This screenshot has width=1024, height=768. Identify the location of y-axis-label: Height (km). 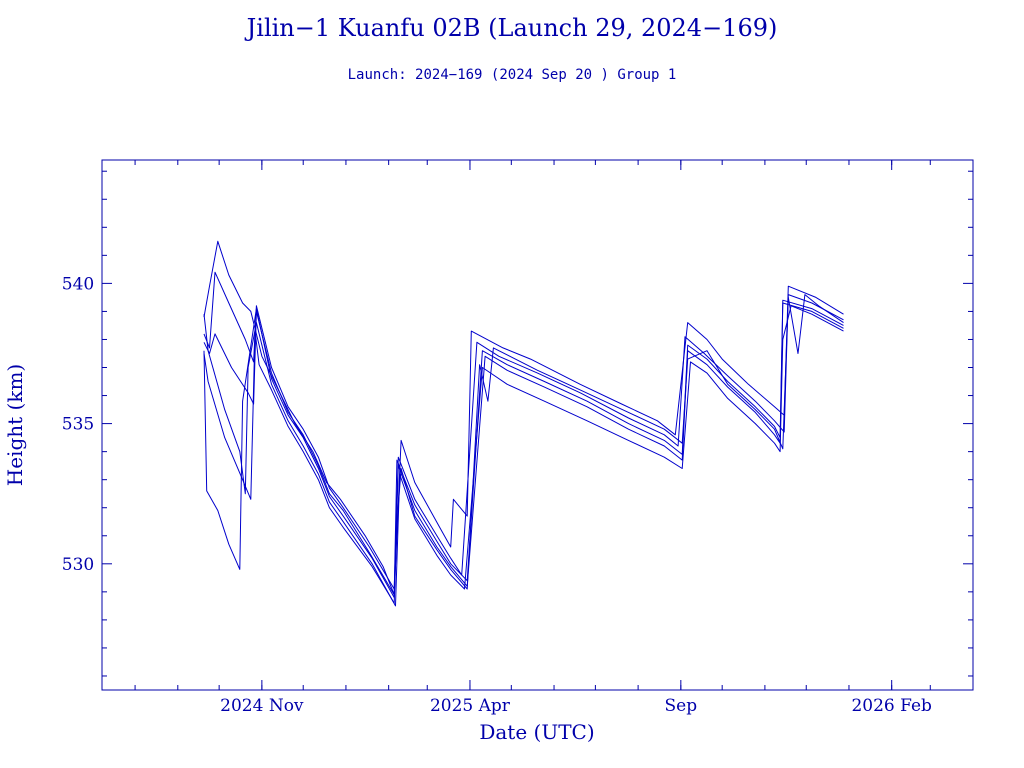
(15, 425).